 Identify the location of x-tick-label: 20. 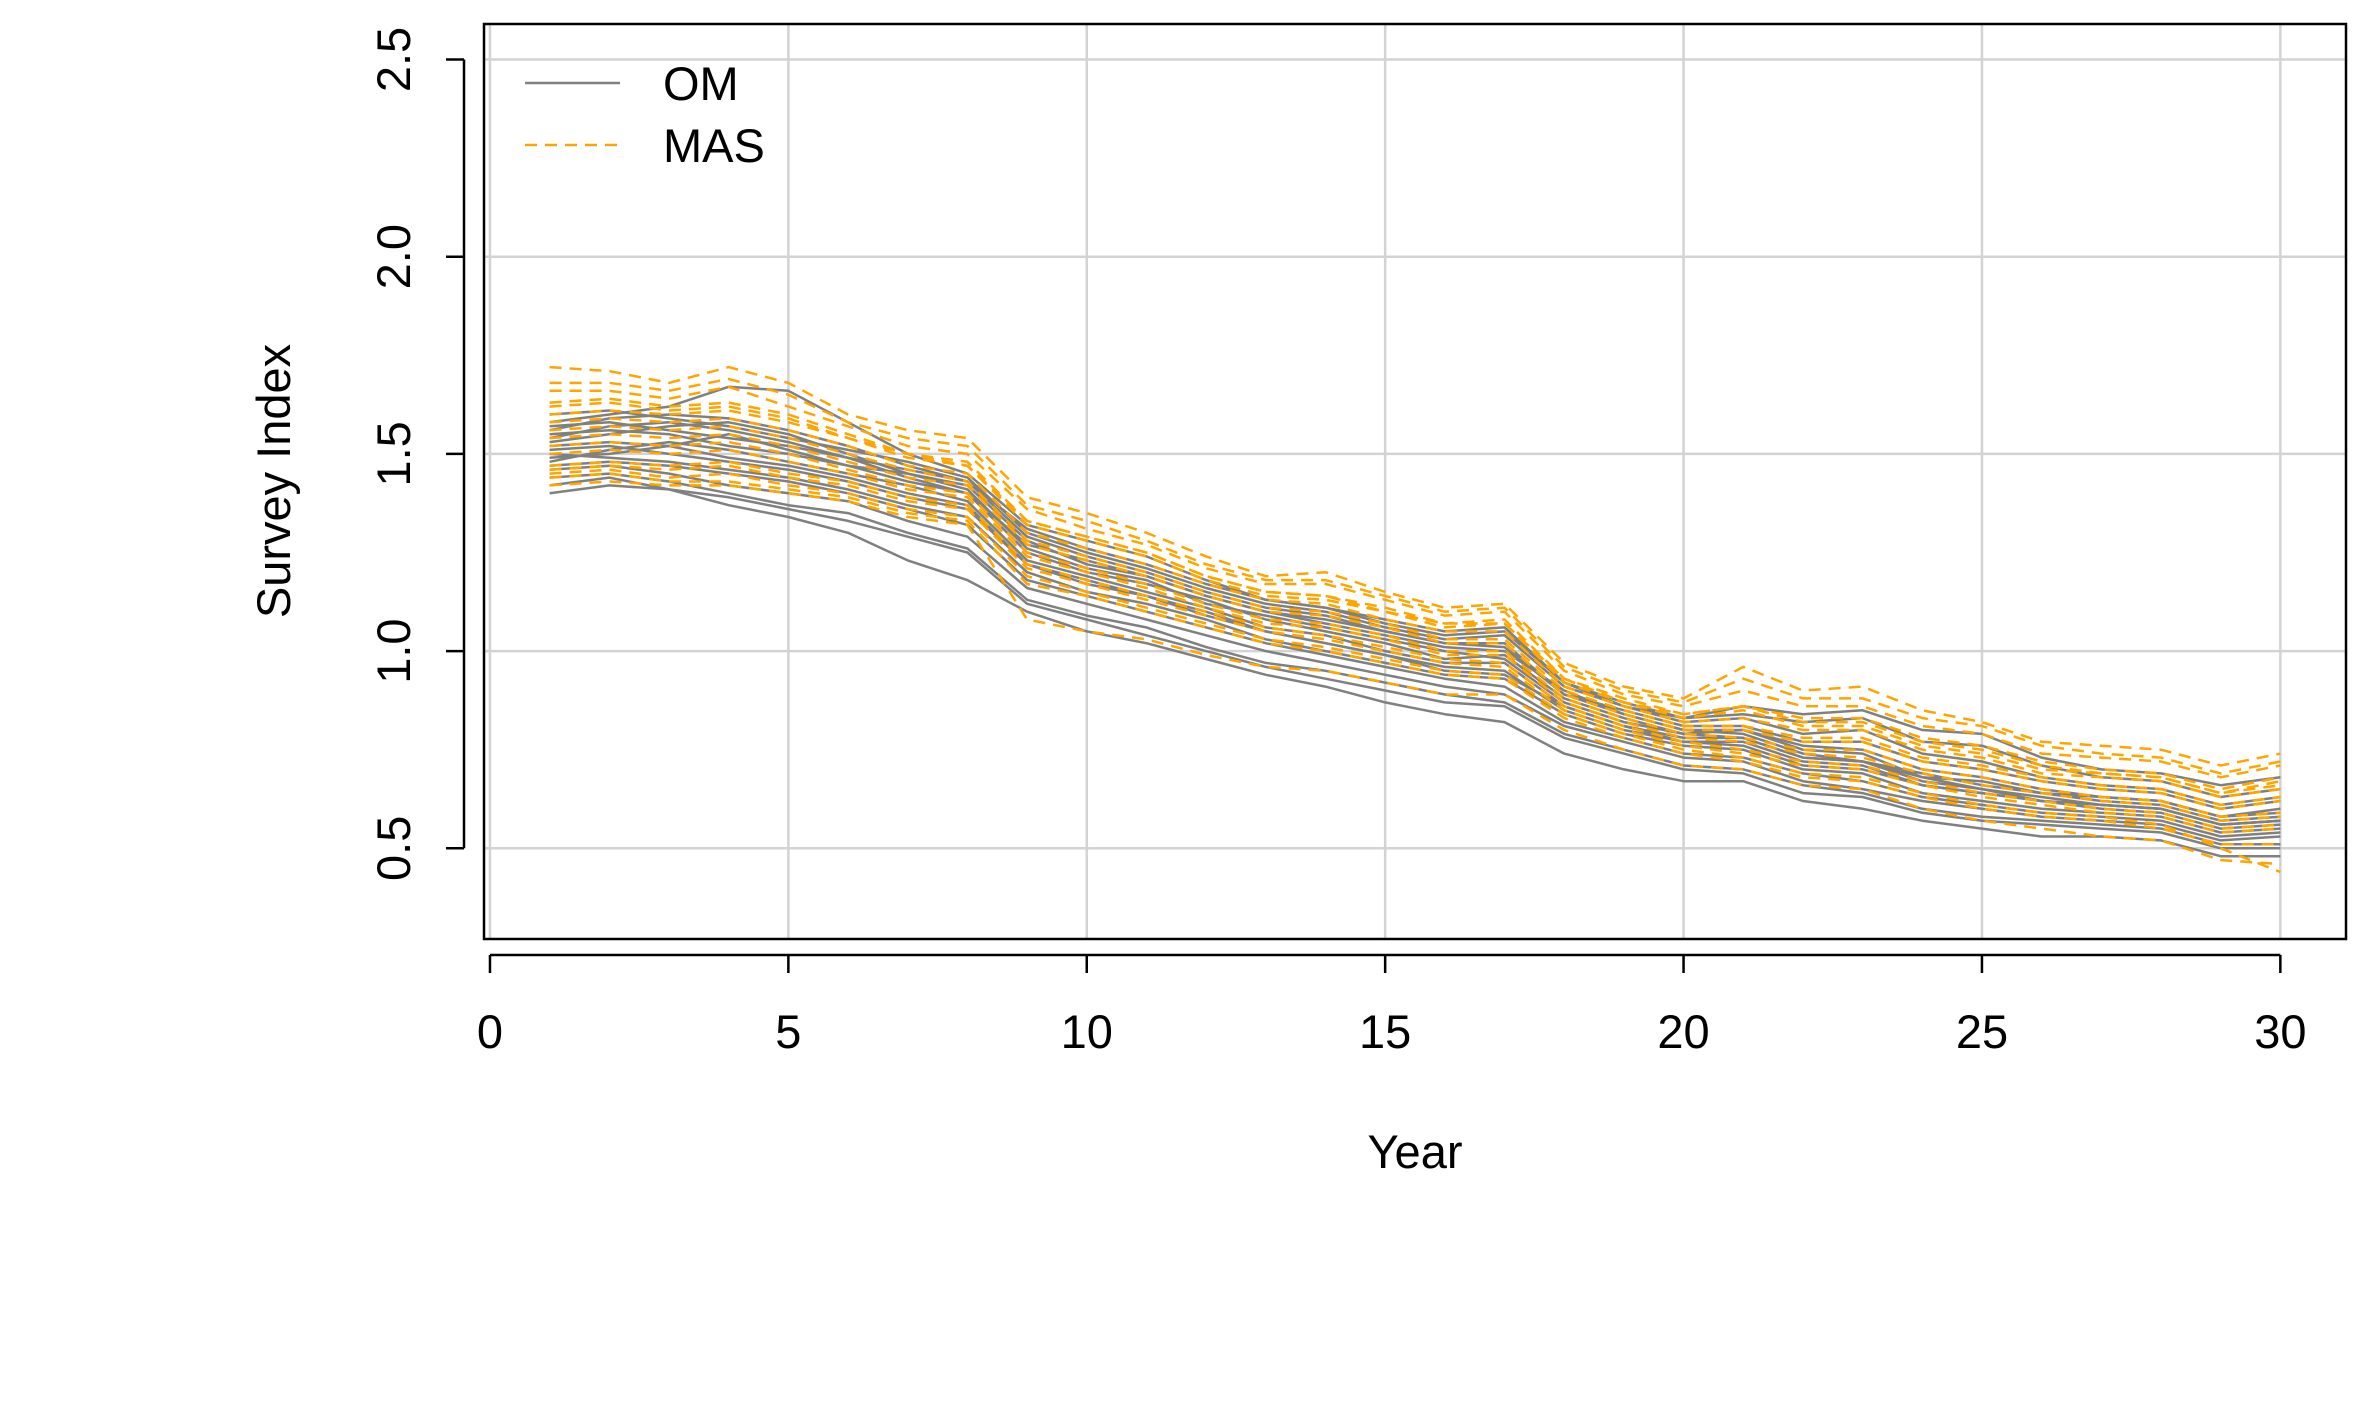
(1683, 1031).